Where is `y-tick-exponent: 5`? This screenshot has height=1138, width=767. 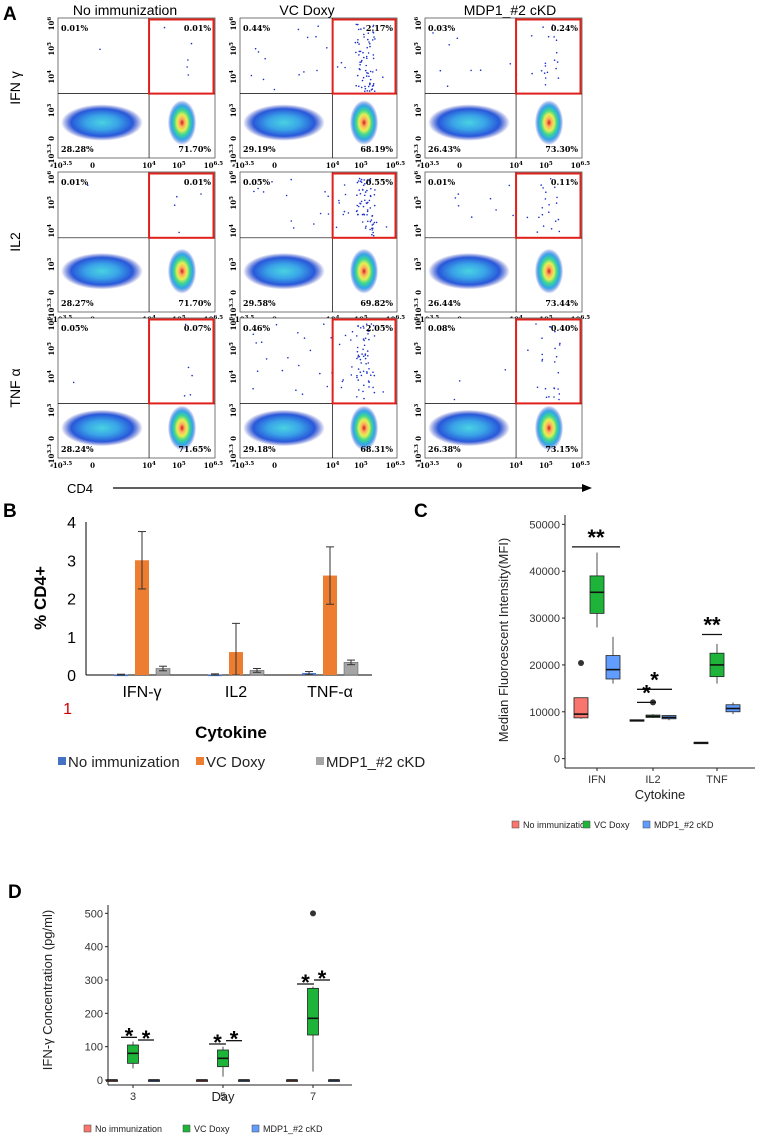 y-tick-exponent: 5 is located at coordinates (50, 198).